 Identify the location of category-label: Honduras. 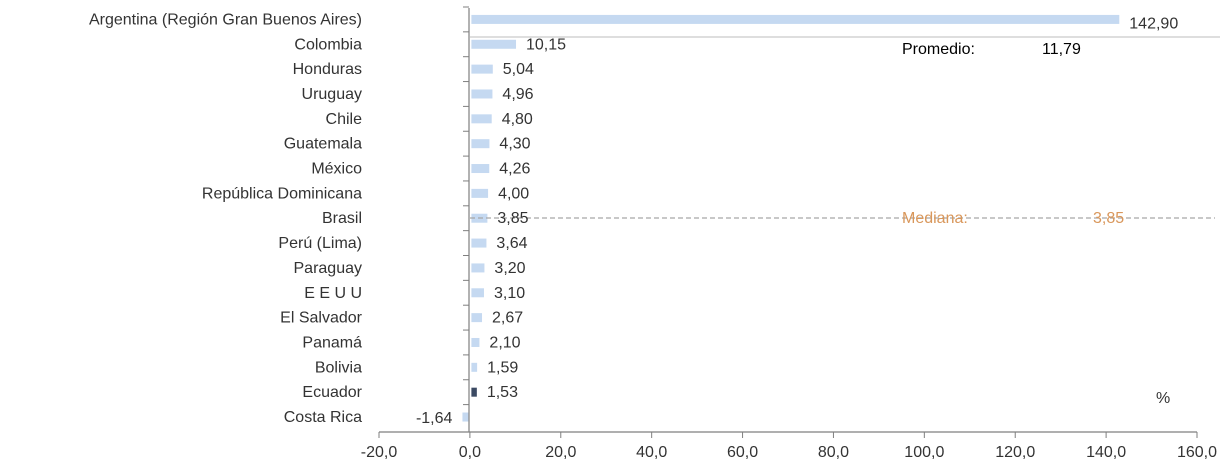
(327, 69).